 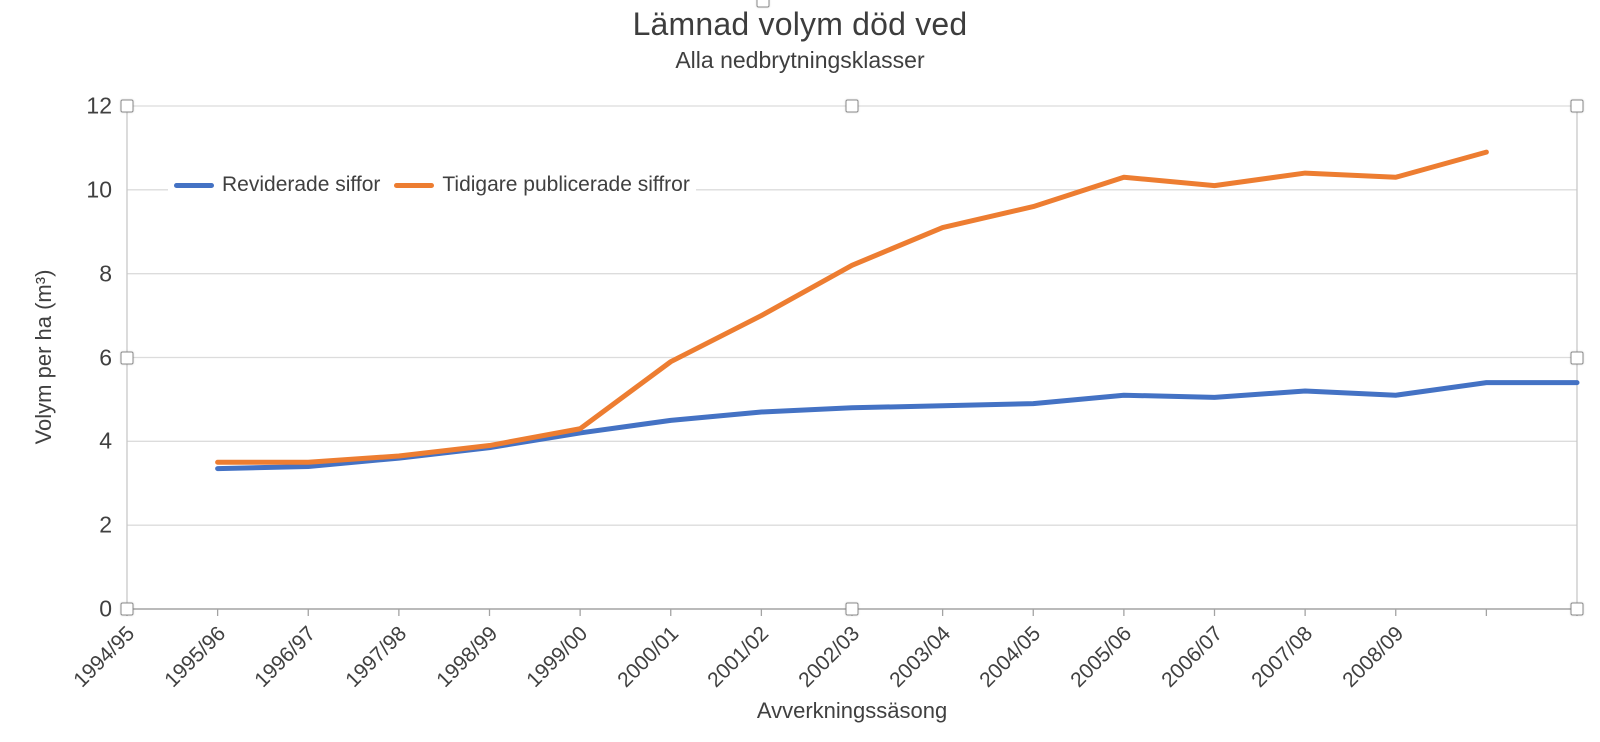 I want to click on y-tick-label: 2, so click(x=105, y=524).